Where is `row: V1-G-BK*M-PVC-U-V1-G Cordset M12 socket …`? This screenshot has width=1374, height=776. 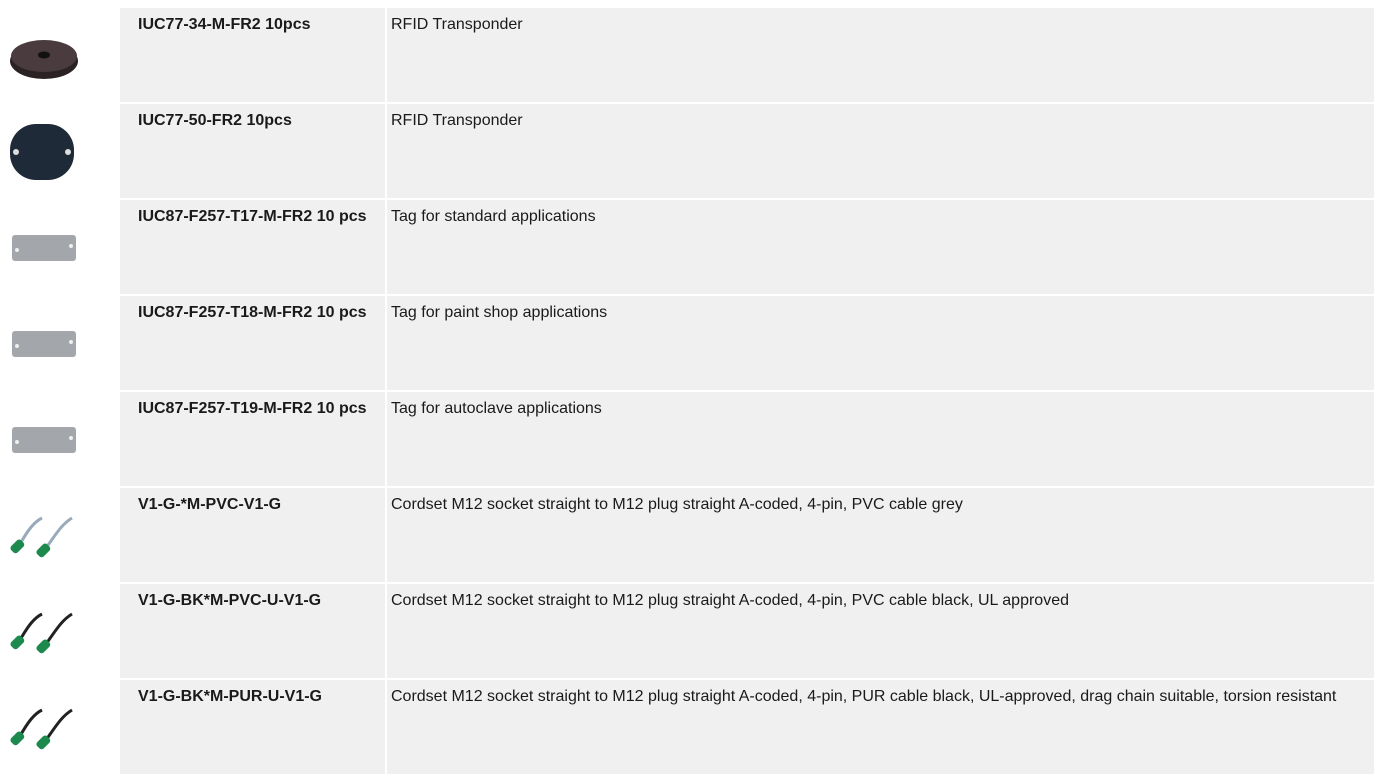
row: V1-G-BK*M-PVC-U-V1-G Cordset M12 socket … is located at coordinates (687, 631).